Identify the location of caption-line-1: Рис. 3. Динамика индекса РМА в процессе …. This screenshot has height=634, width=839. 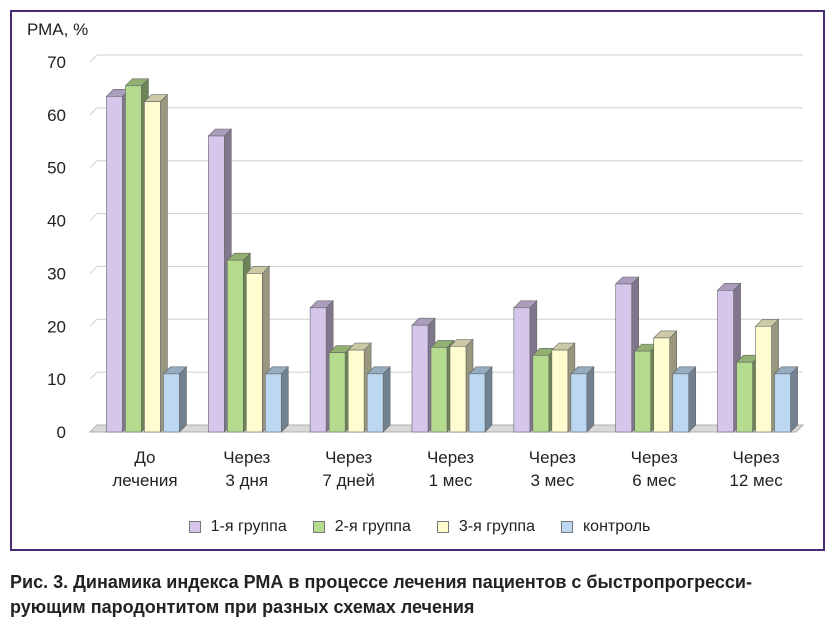
(381, 582).